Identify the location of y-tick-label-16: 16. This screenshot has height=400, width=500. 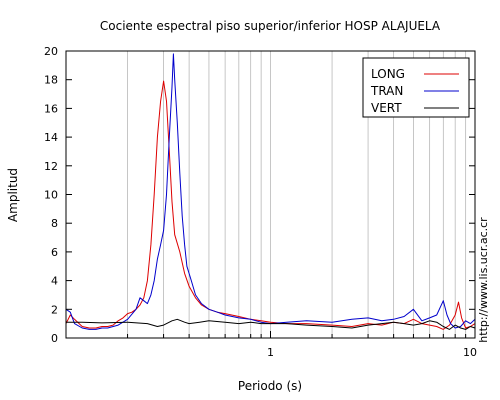
(51, 108).